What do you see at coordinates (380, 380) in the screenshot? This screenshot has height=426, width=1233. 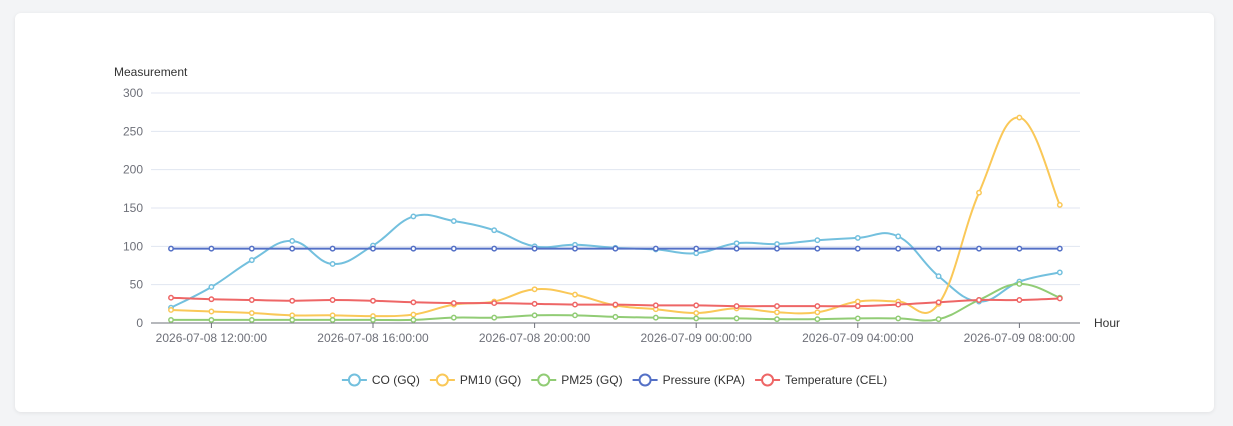 I see `legend-item: CO (GQ)` at bounding box center [380, 380].